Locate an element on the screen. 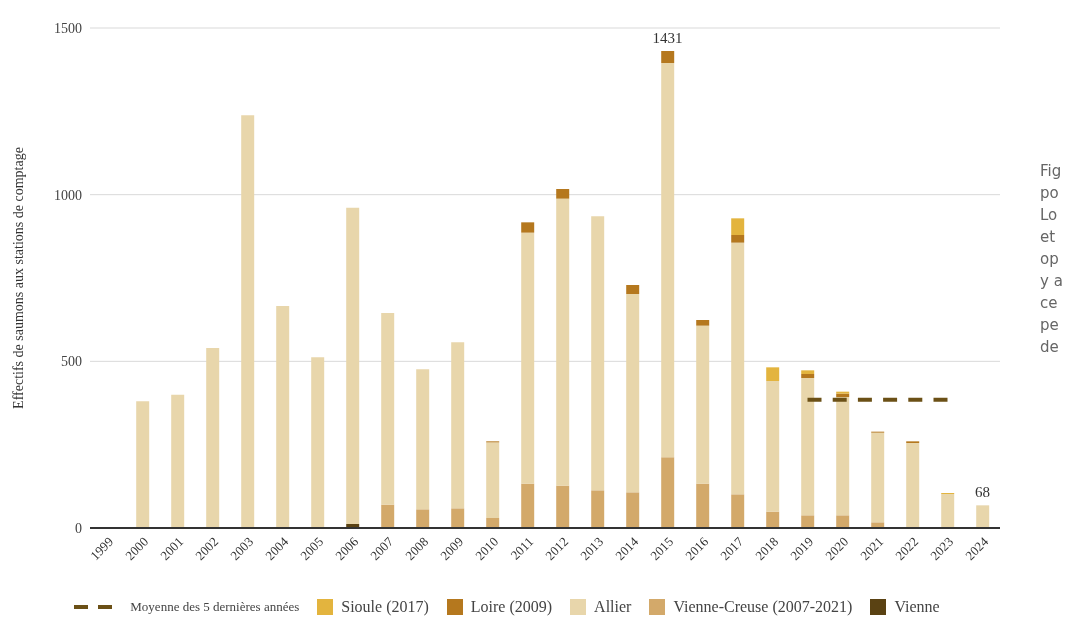 This screenshot has height=626, width=1076. y-tick-label: 1000 is located at coordinates (68, 195).